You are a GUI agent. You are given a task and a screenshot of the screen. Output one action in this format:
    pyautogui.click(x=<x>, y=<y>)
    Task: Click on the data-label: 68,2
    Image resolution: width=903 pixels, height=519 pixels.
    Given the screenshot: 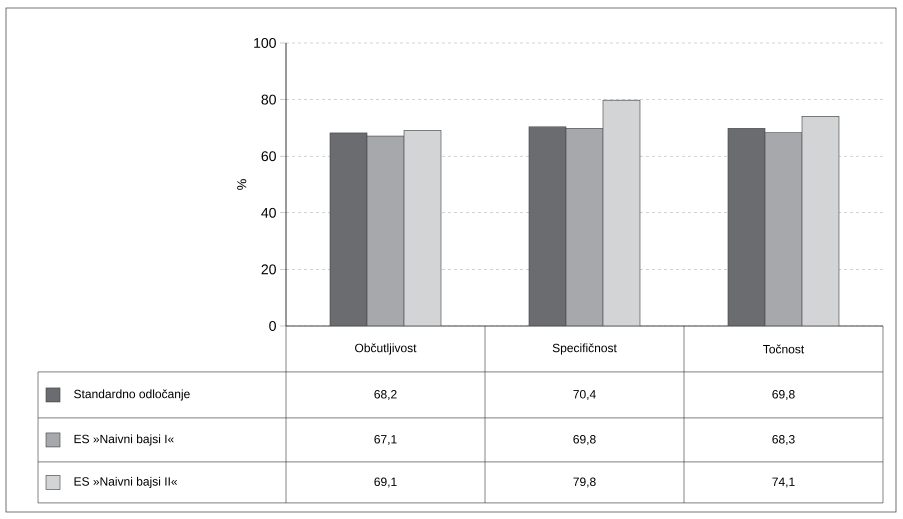 What is the action you would take?
    pyautogui.click(x=385, y=395)
    